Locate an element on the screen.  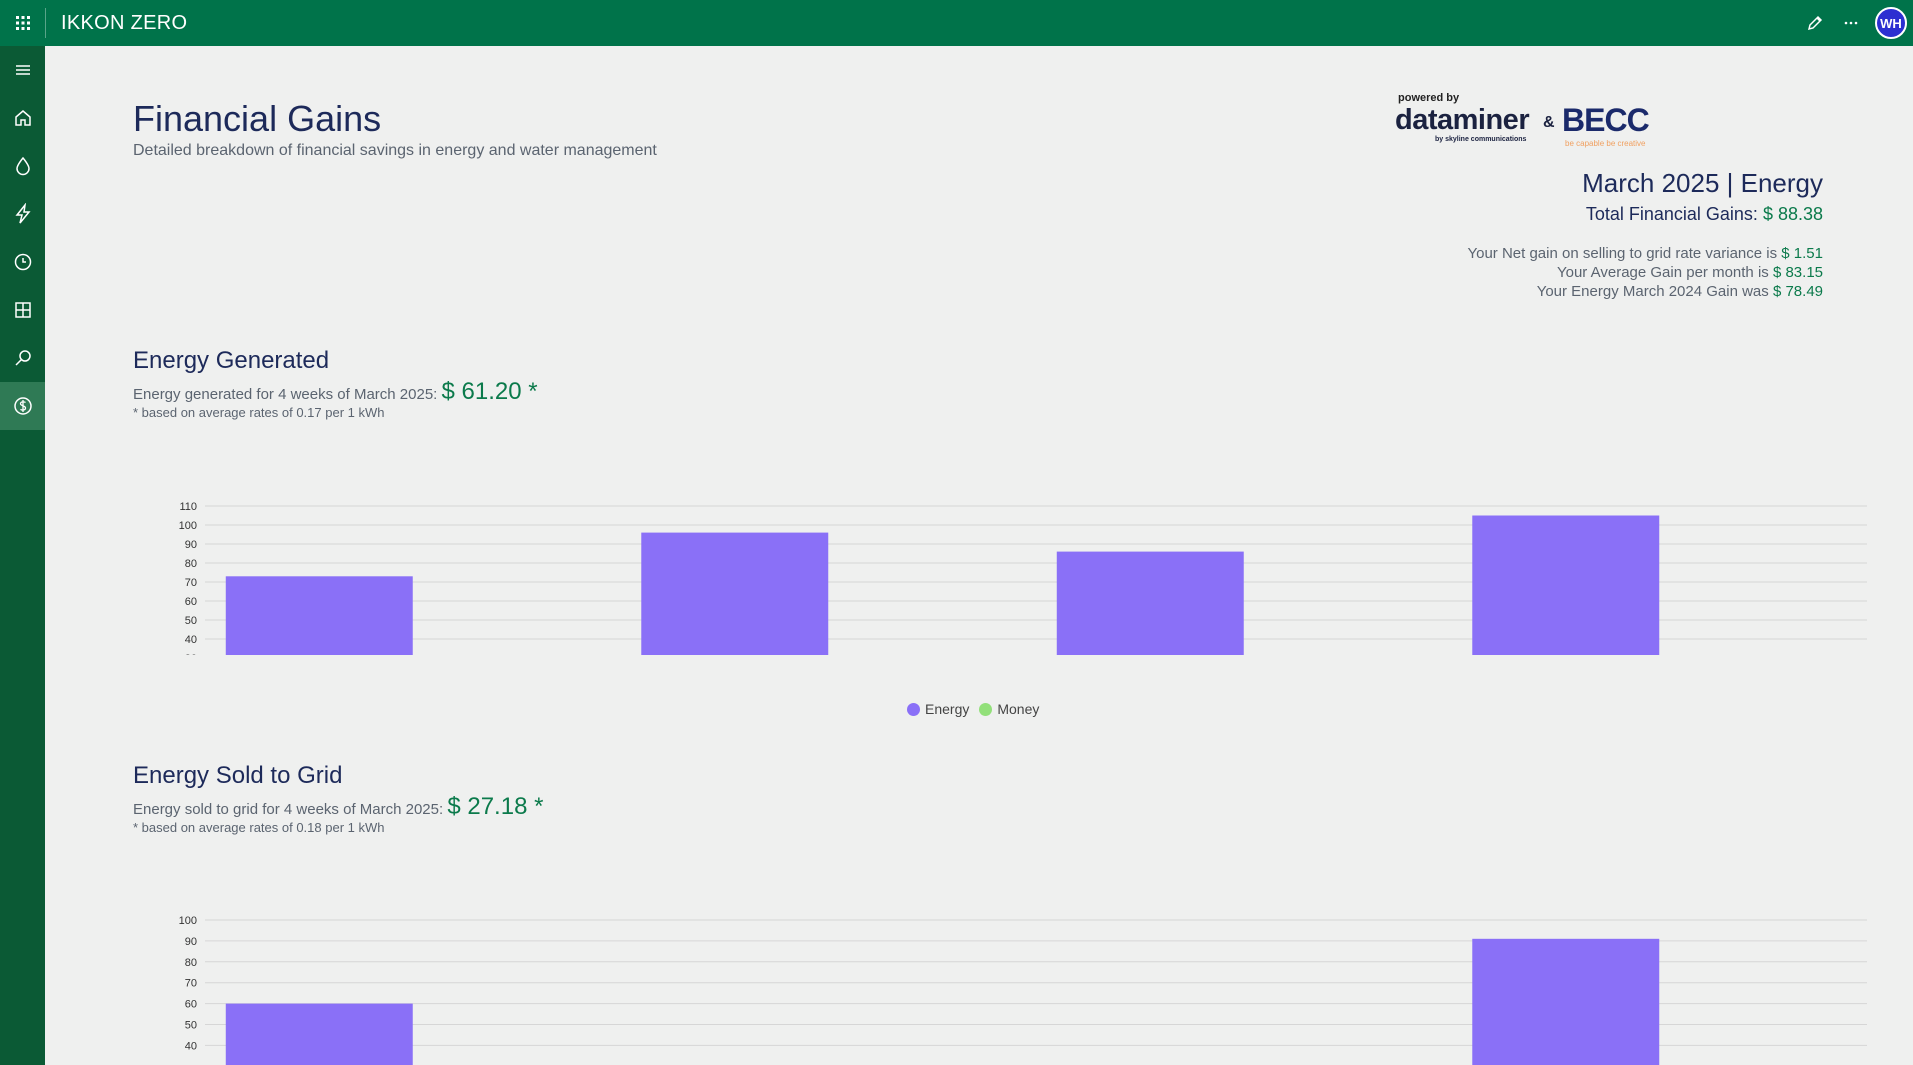
sidebar-item-energy is located at coordinates (22, 214).